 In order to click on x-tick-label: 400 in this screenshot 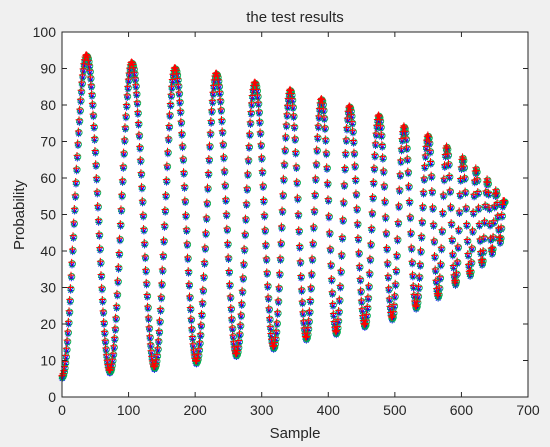, I will do `click(329, 410)`.